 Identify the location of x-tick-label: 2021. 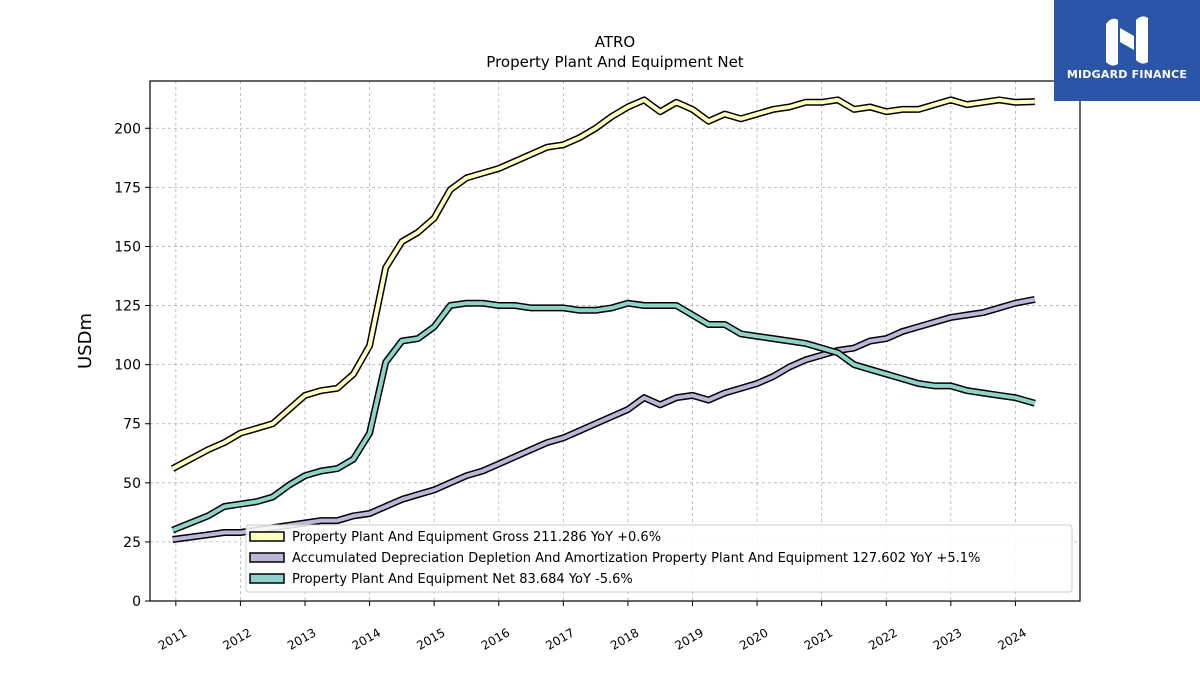
(818, 638).